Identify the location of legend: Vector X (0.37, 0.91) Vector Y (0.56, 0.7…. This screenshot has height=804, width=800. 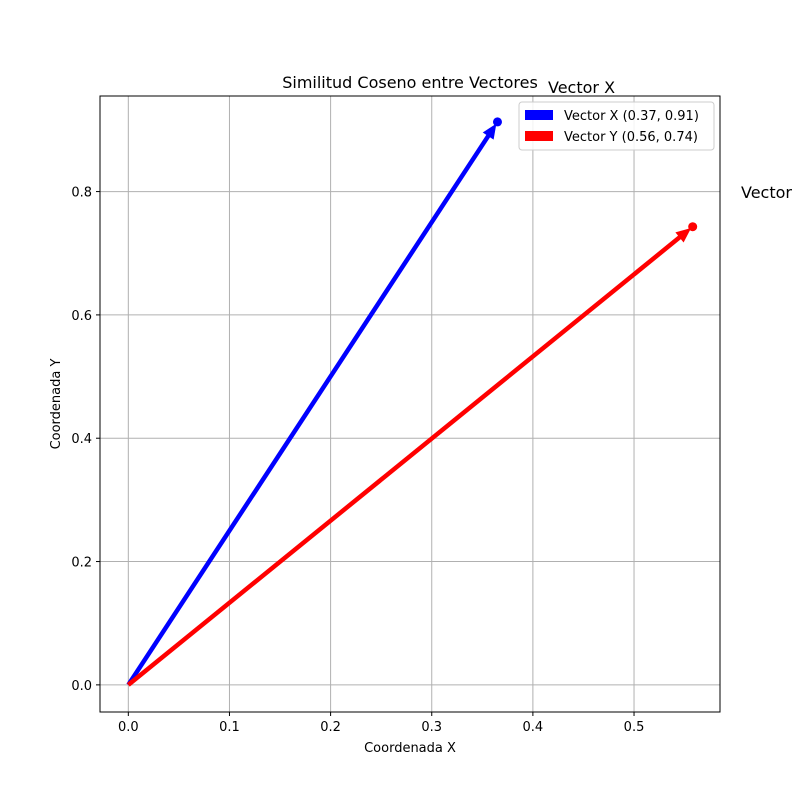
(616, 126).